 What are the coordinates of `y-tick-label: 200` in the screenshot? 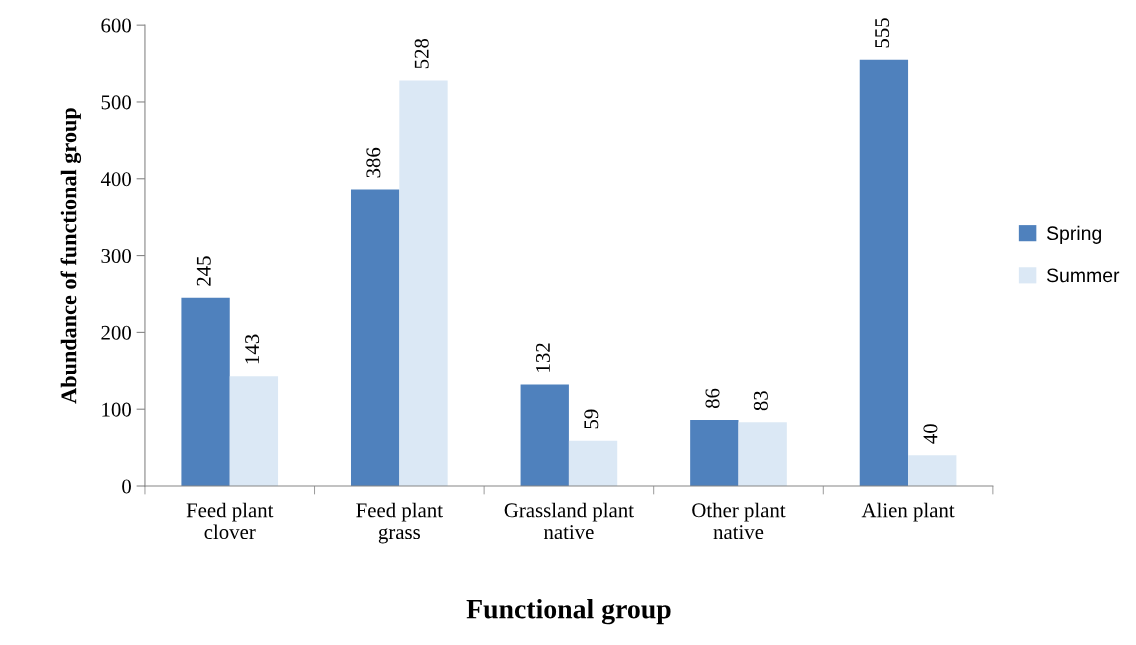 It's located at (116, 332).